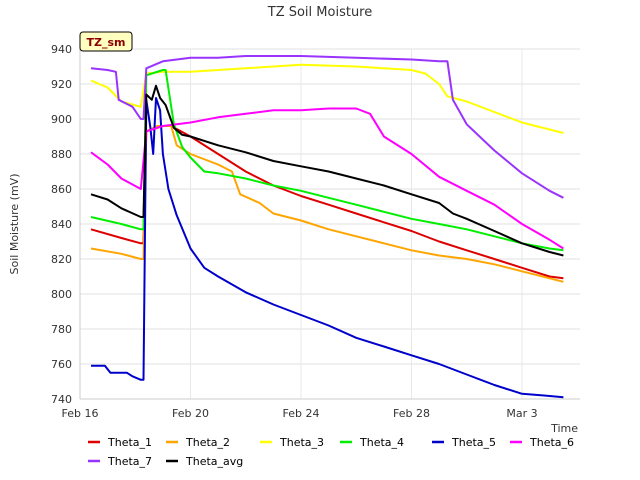 The width and height of the screenshot is (640, 480). Describe the element at coordinates (61, 329) in the screenshot. I see `y-tick-label: 780` at that location.